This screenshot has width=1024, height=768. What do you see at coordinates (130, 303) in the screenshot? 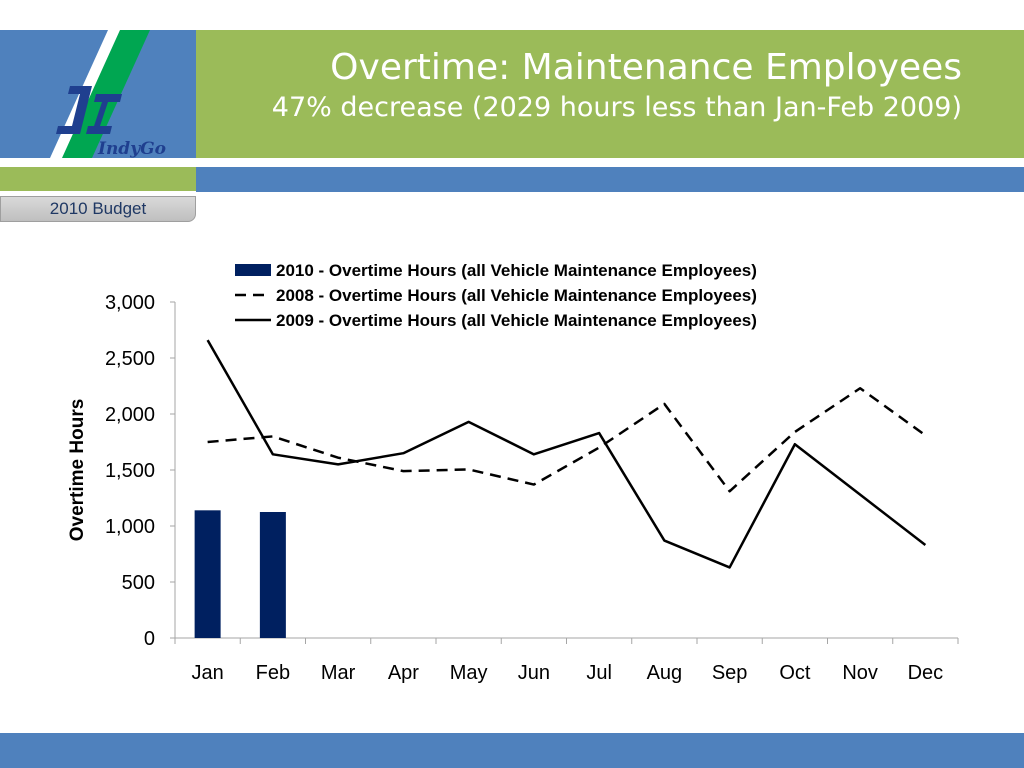
I see `y-tick-label: 3,000` at bounding box center [130, 303].